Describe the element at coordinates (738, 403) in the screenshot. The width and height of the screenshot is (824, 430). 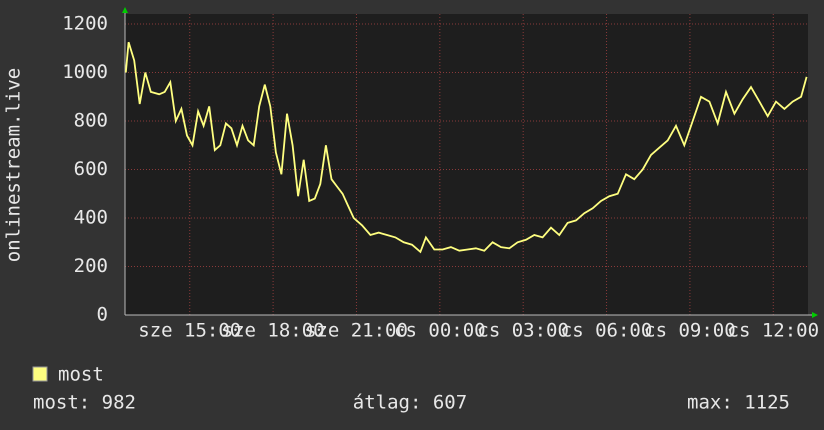
I see `stat-max: max: 1125` at that location.